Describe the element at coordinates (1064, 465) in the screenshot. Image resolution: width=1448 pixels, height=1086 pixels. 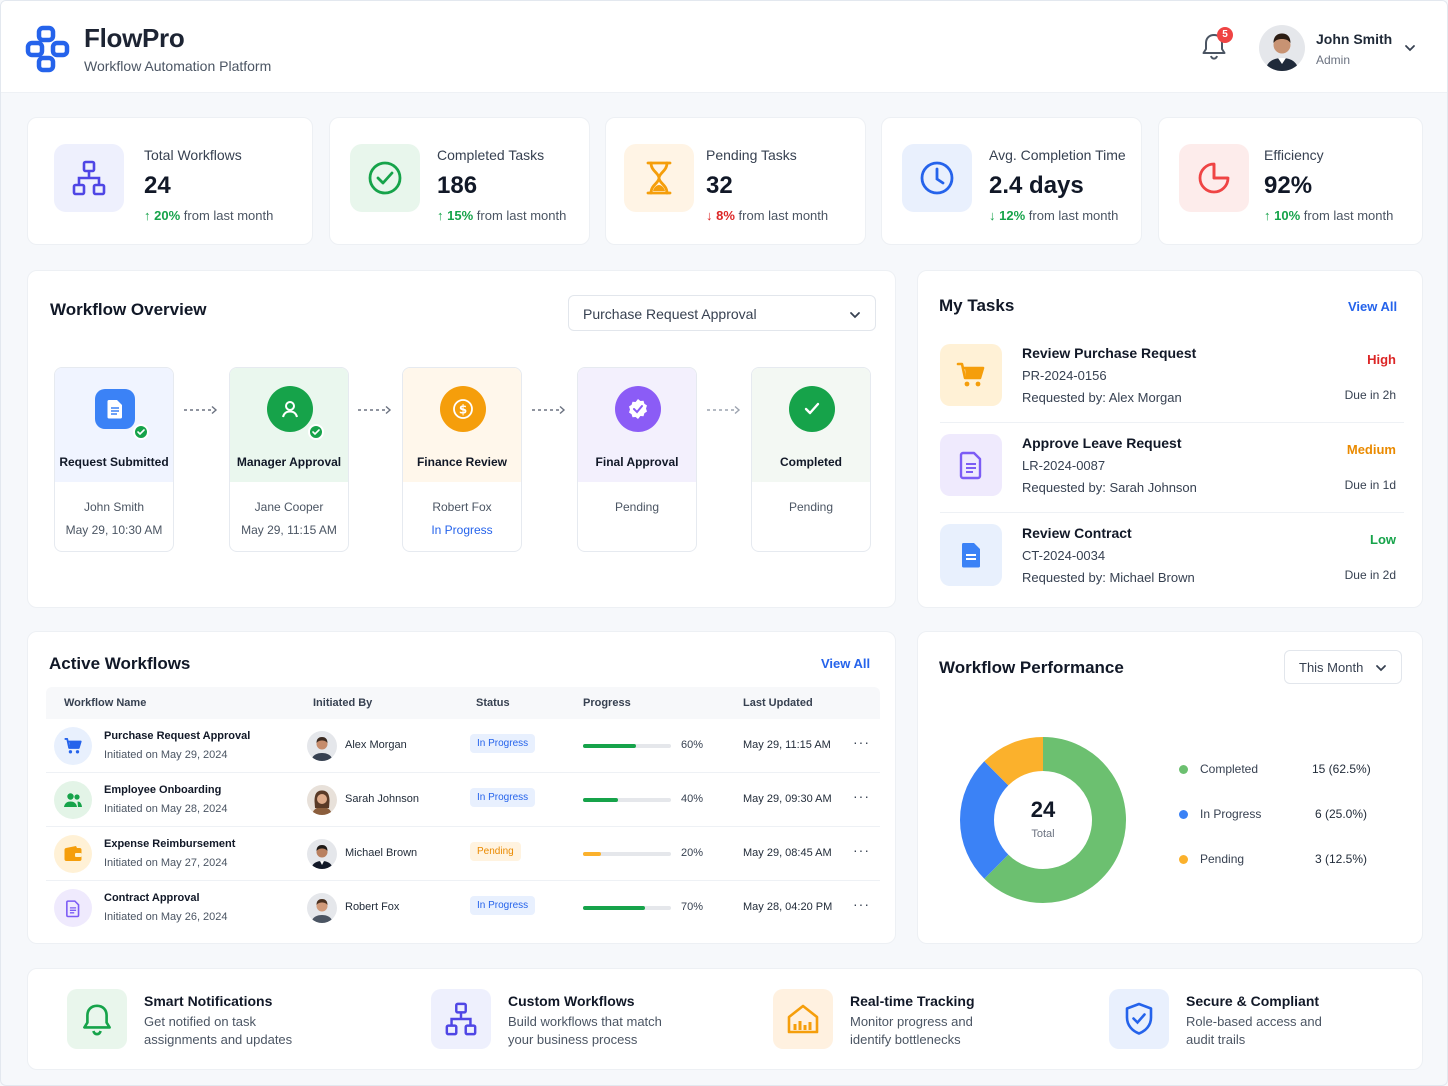
I see `task-id: LR-2024-0087` at that location.